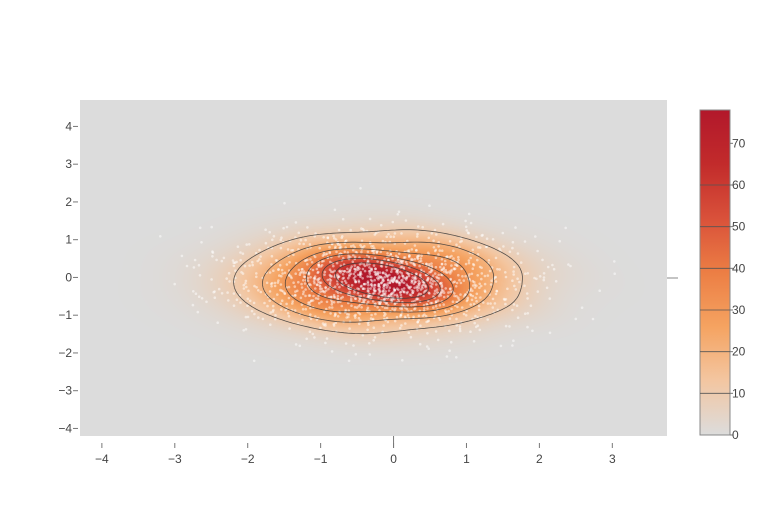 This screenshot has width=769, height=525. I want to click on colorbar: 70 60 50 40 30 20 10 0, so click(722, 275).